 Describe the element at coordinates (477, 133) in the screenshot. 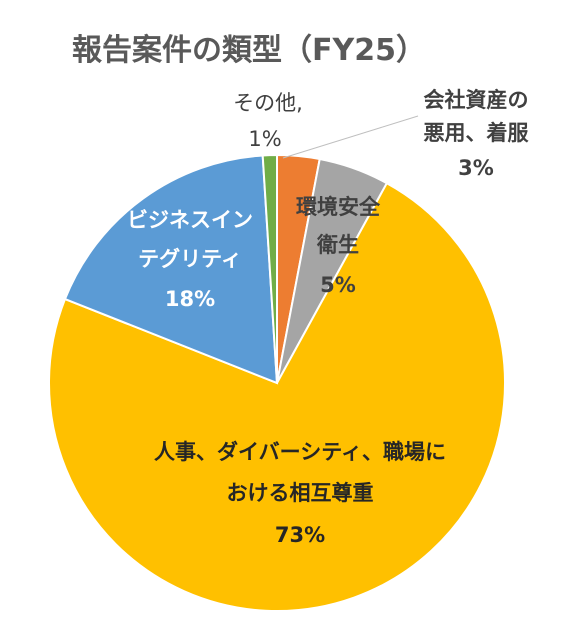

I see `data-label-company-assets-line2: 悪用、着服` at that location.